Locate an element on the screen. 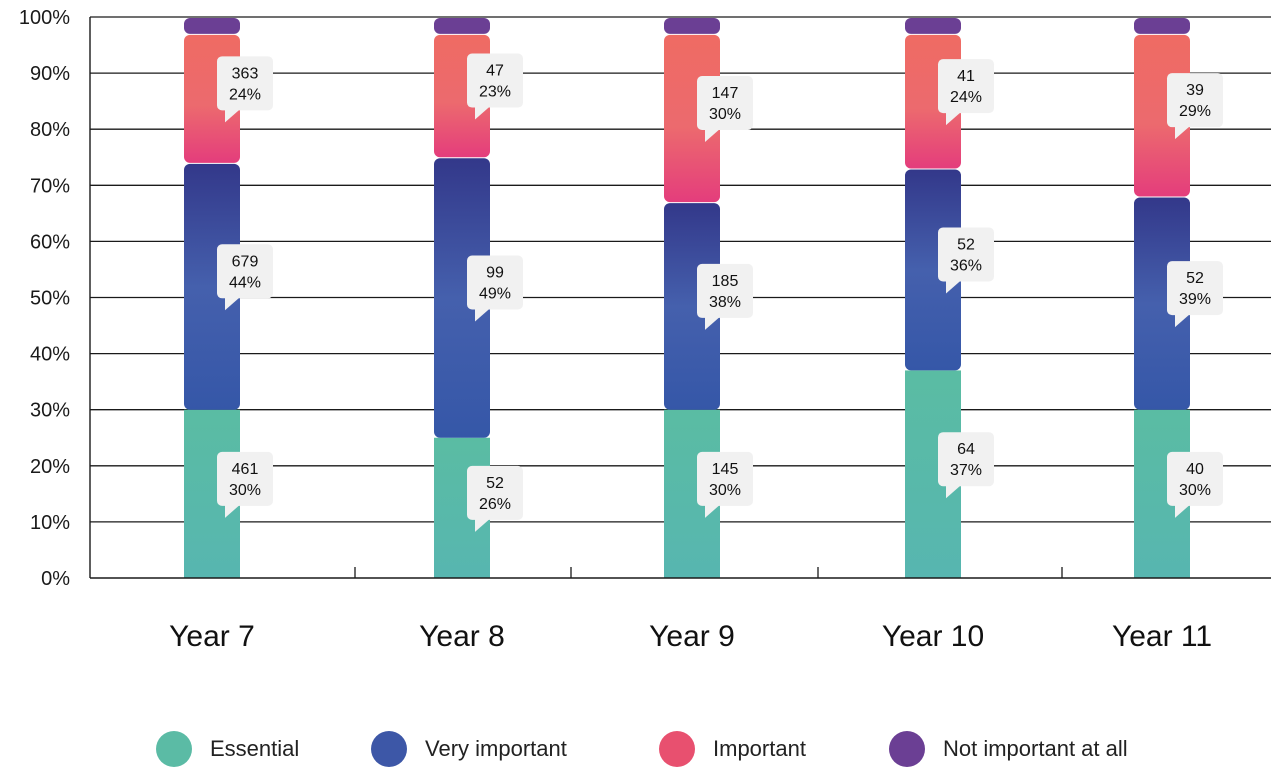 This screenshot has width=1271, height=771. legend-label-very-important: Very important is located at coordinates (496, 748).